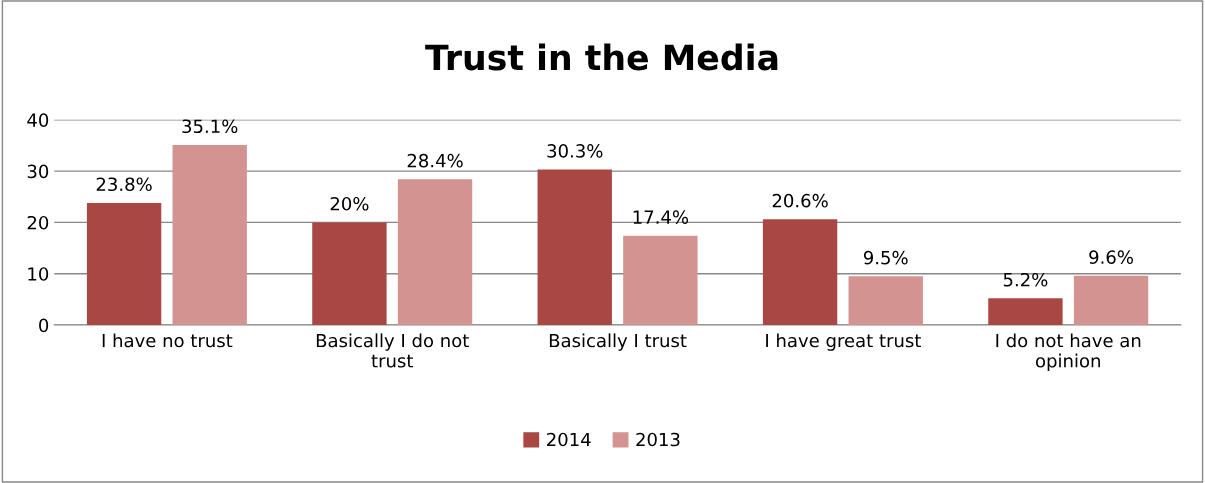 This screenshot has width=1205, height=483. I want to click on data-label: 17.4%, so click(661, 217).